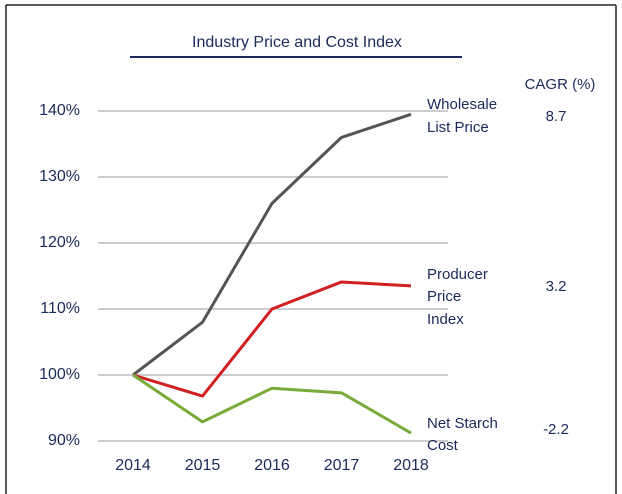  Describe the element at coordinates (342, 465) in the screenshot. I see `x-tick-label: 2017` at that location.